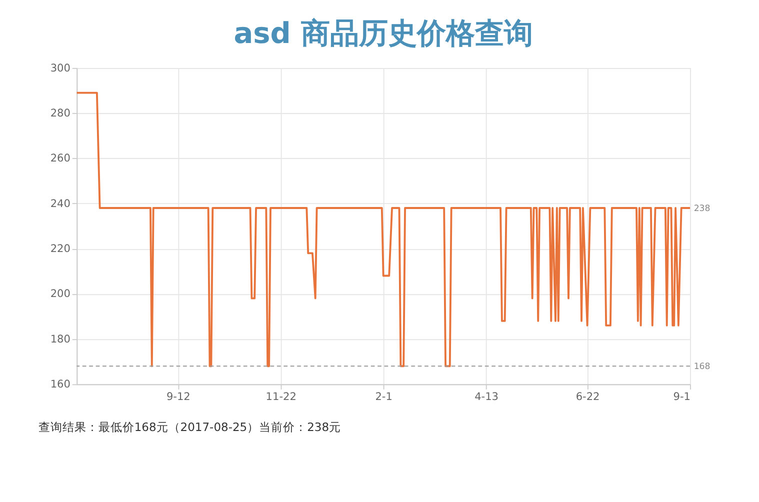 This screenshot has width=759, height=502. I want to click on x-tick-label: 9-12, so click(178, 397).